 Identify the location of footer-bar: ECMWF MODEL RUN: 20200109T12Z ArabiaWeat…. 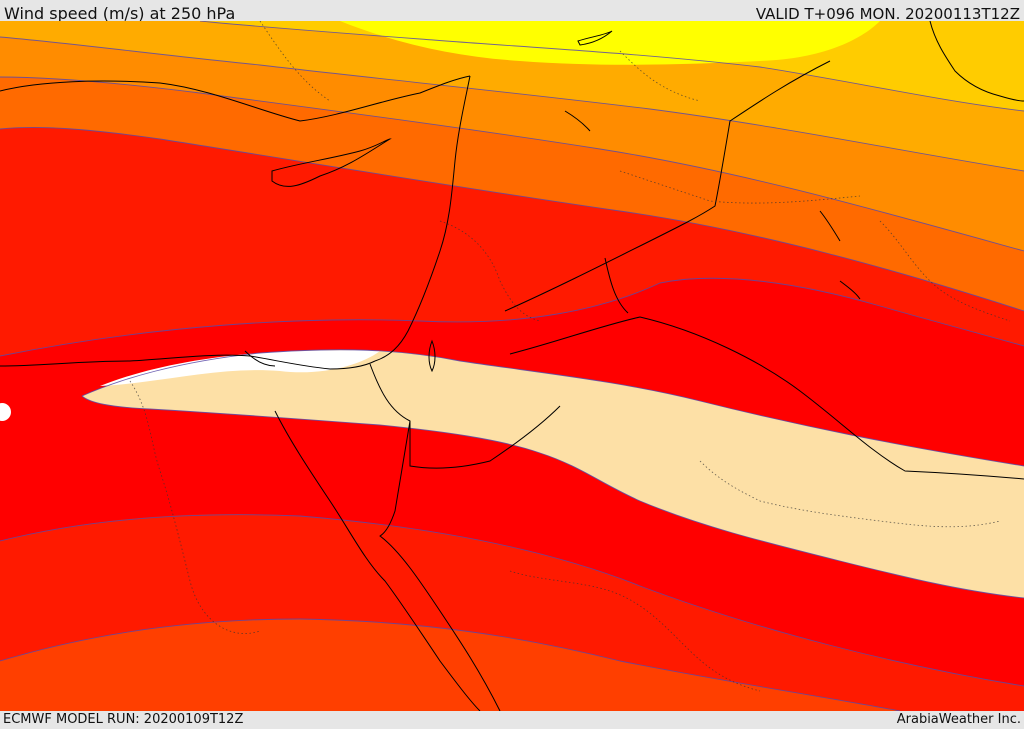
(512, 720).